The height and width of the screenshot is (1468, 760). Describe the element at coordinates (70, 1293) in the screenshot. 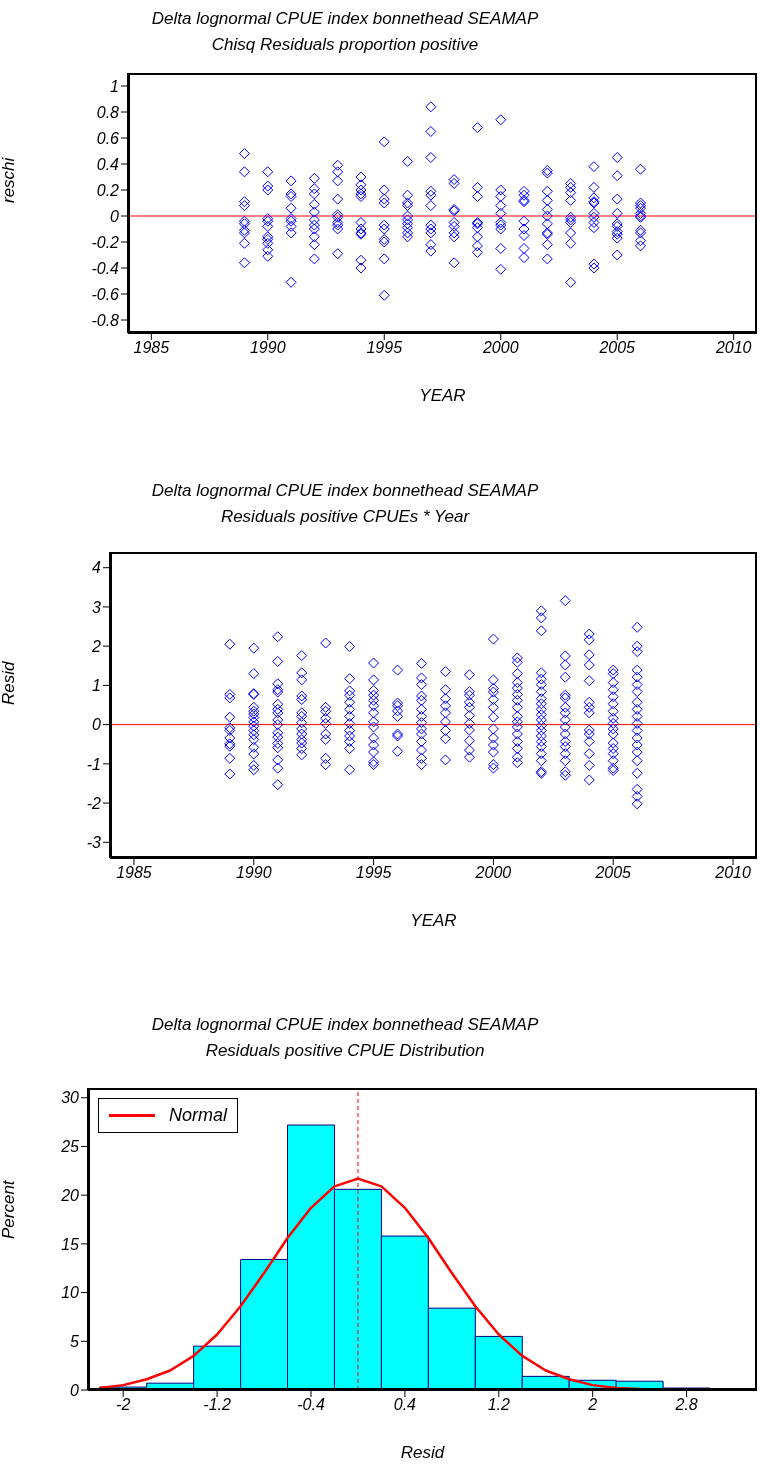

I see `y-tick-label: 10` at that location.